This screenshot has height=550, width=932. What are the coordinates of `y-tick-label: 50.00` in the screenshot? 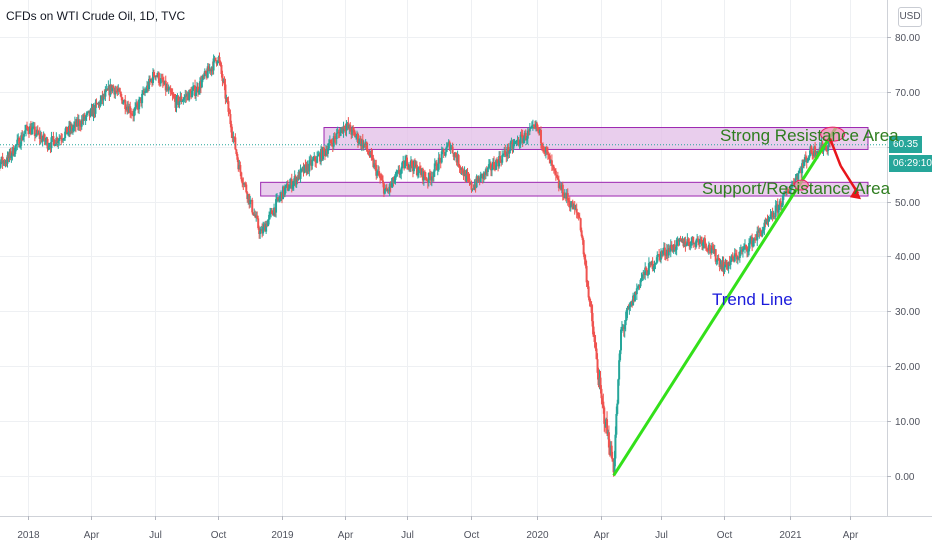 It's located at (907, 203).